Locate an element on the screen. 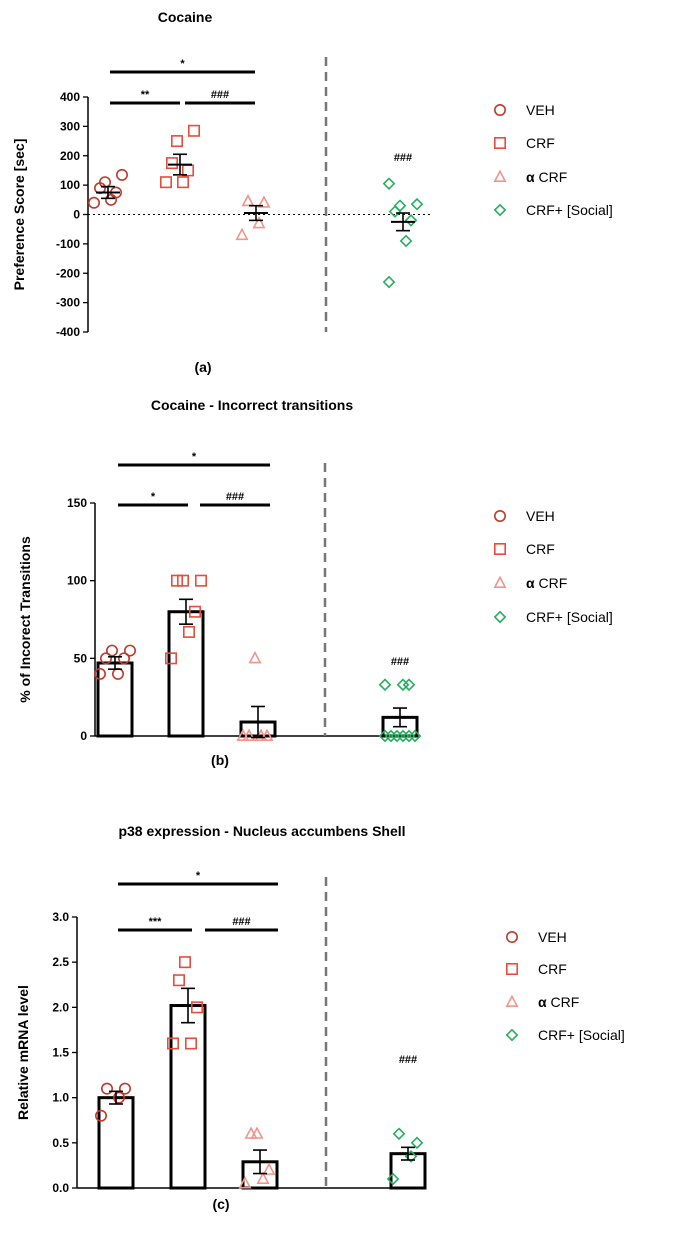 This screenshot has height=1234, width=675. y-tick-label: 0 is located at coordinates (83, 736).